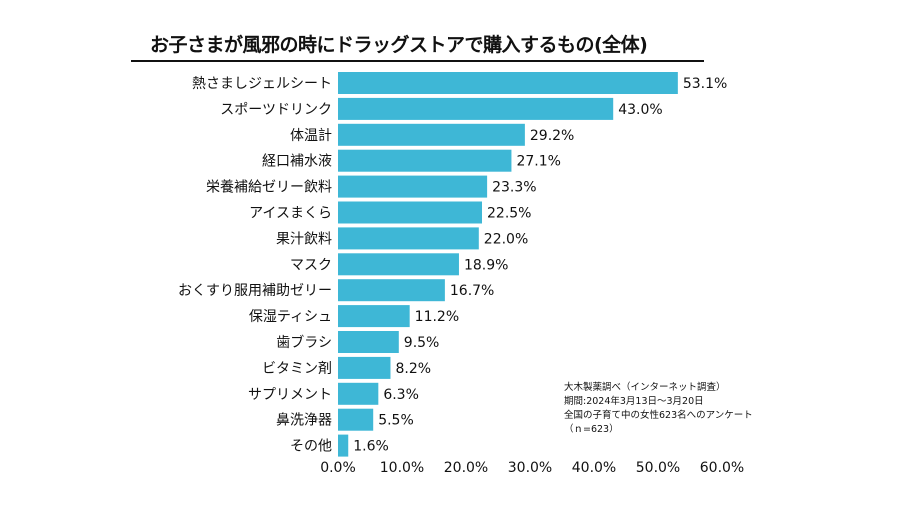 The height and width of the screenshot is (506, 900). I want to click on category-label: 果汁飲料, so click(304, 239).